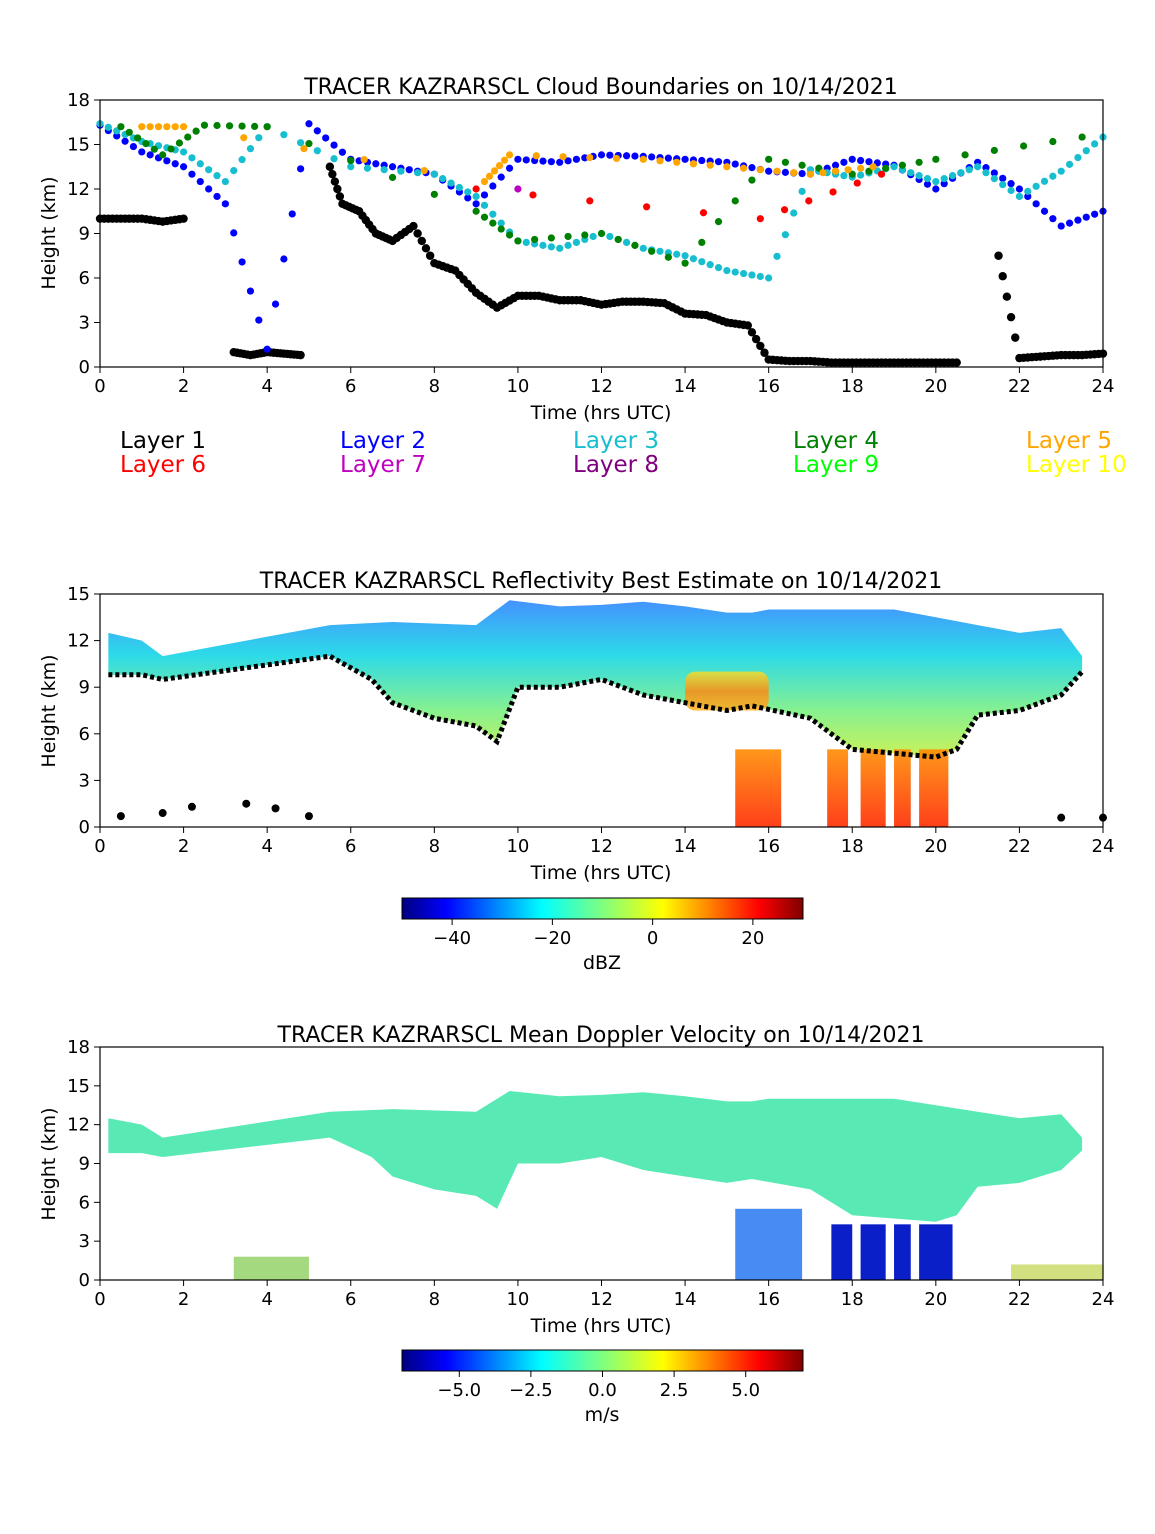 Image resolution: width=1155 pixels, height=1534 pixels. What do you see at coordinates (601, 873) in the screenshot?
I see `x-axis-label: Time (hrs UTC)` at bounding box center [601, 873].